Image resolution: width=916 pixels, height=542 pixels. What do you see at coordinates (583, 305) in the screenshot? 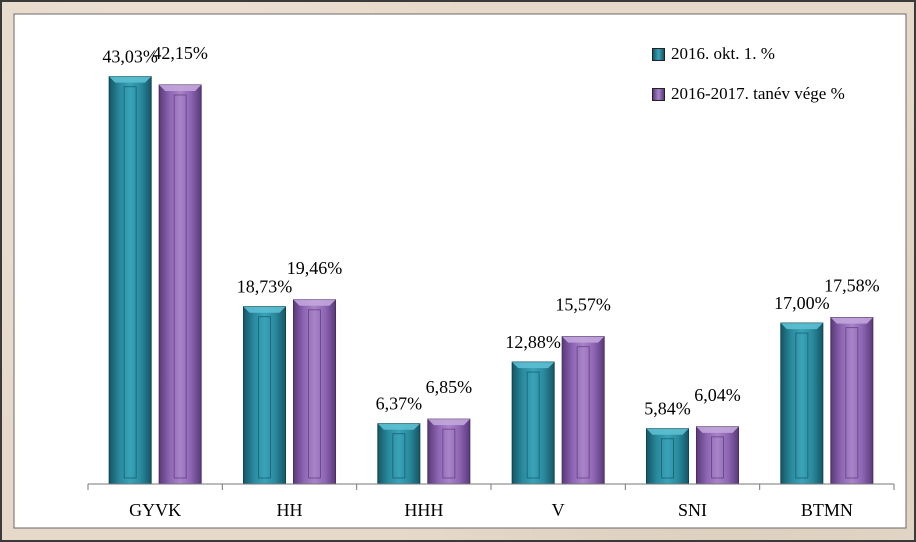
I see `data-label-v-series-2: 15,57%` at bounding box center [583, 305].